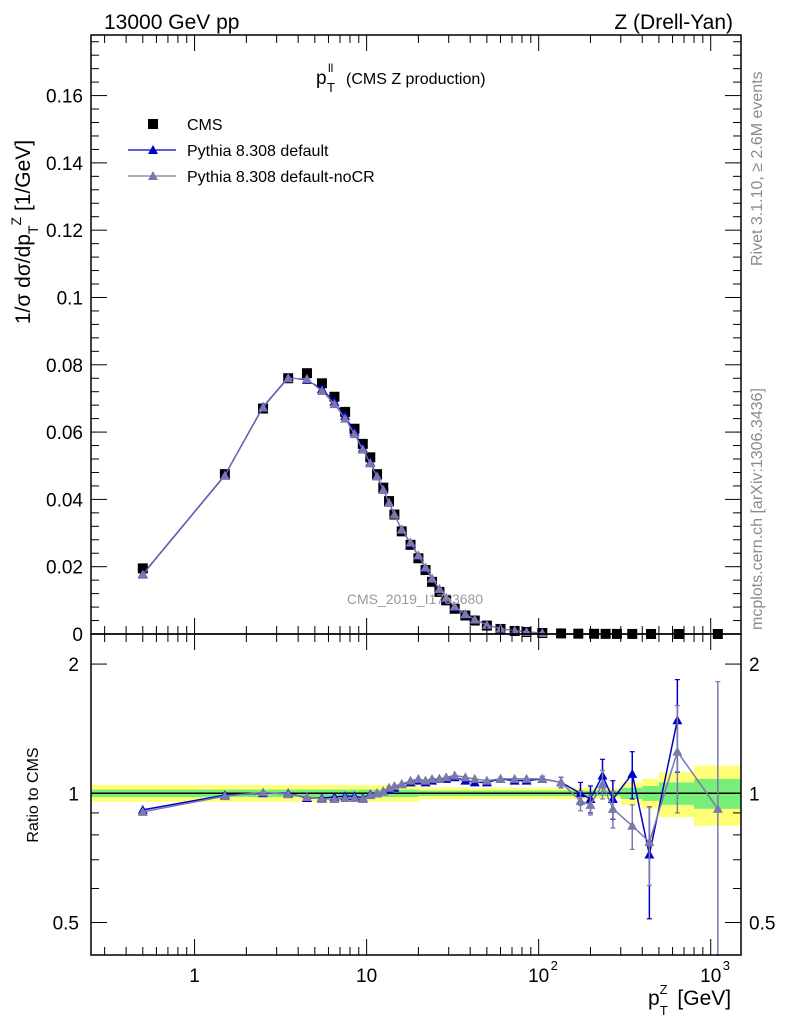  Describe the element at coordinates (762, 923) in the screenshot. I see `ratio-y-tick-label-right: 0.5` at that location.